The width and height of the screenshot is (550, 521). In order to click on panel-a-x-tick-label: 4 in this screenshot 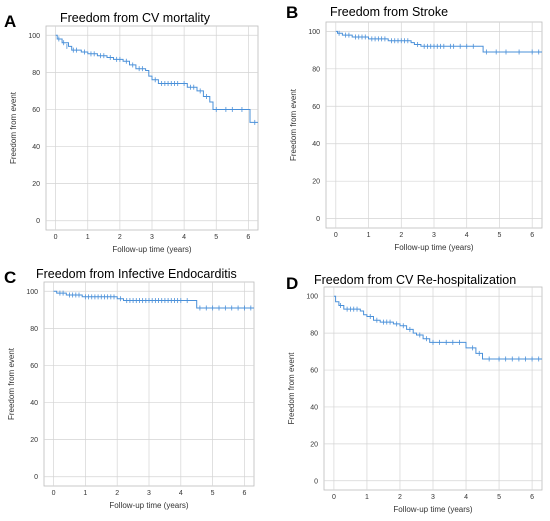, I will do `click(184, 237)`.